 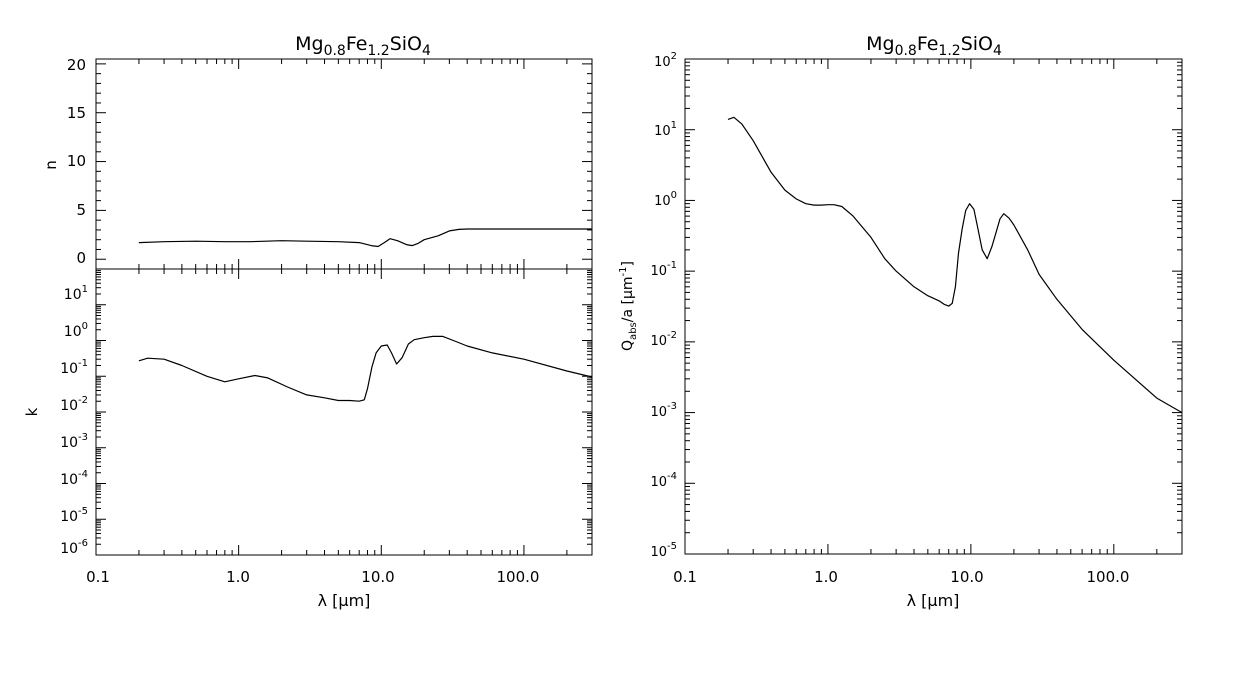 What do you see at coordinates (1108, 577) in the screenshot?
I see `right-xtick-label: 100.0` at bounding box center [1108, 577].